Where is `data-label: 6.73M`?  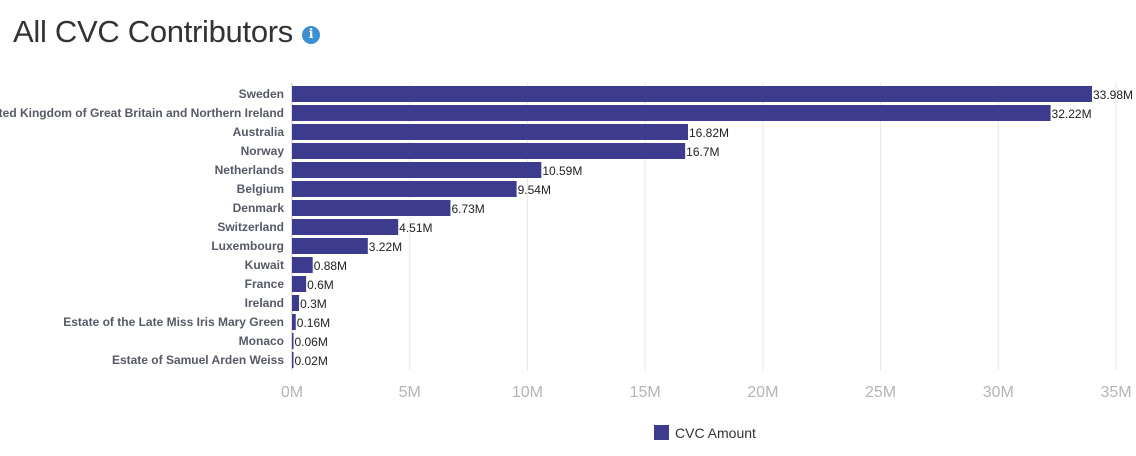 data-label: 6.73M is located at coordinates (467, 209).